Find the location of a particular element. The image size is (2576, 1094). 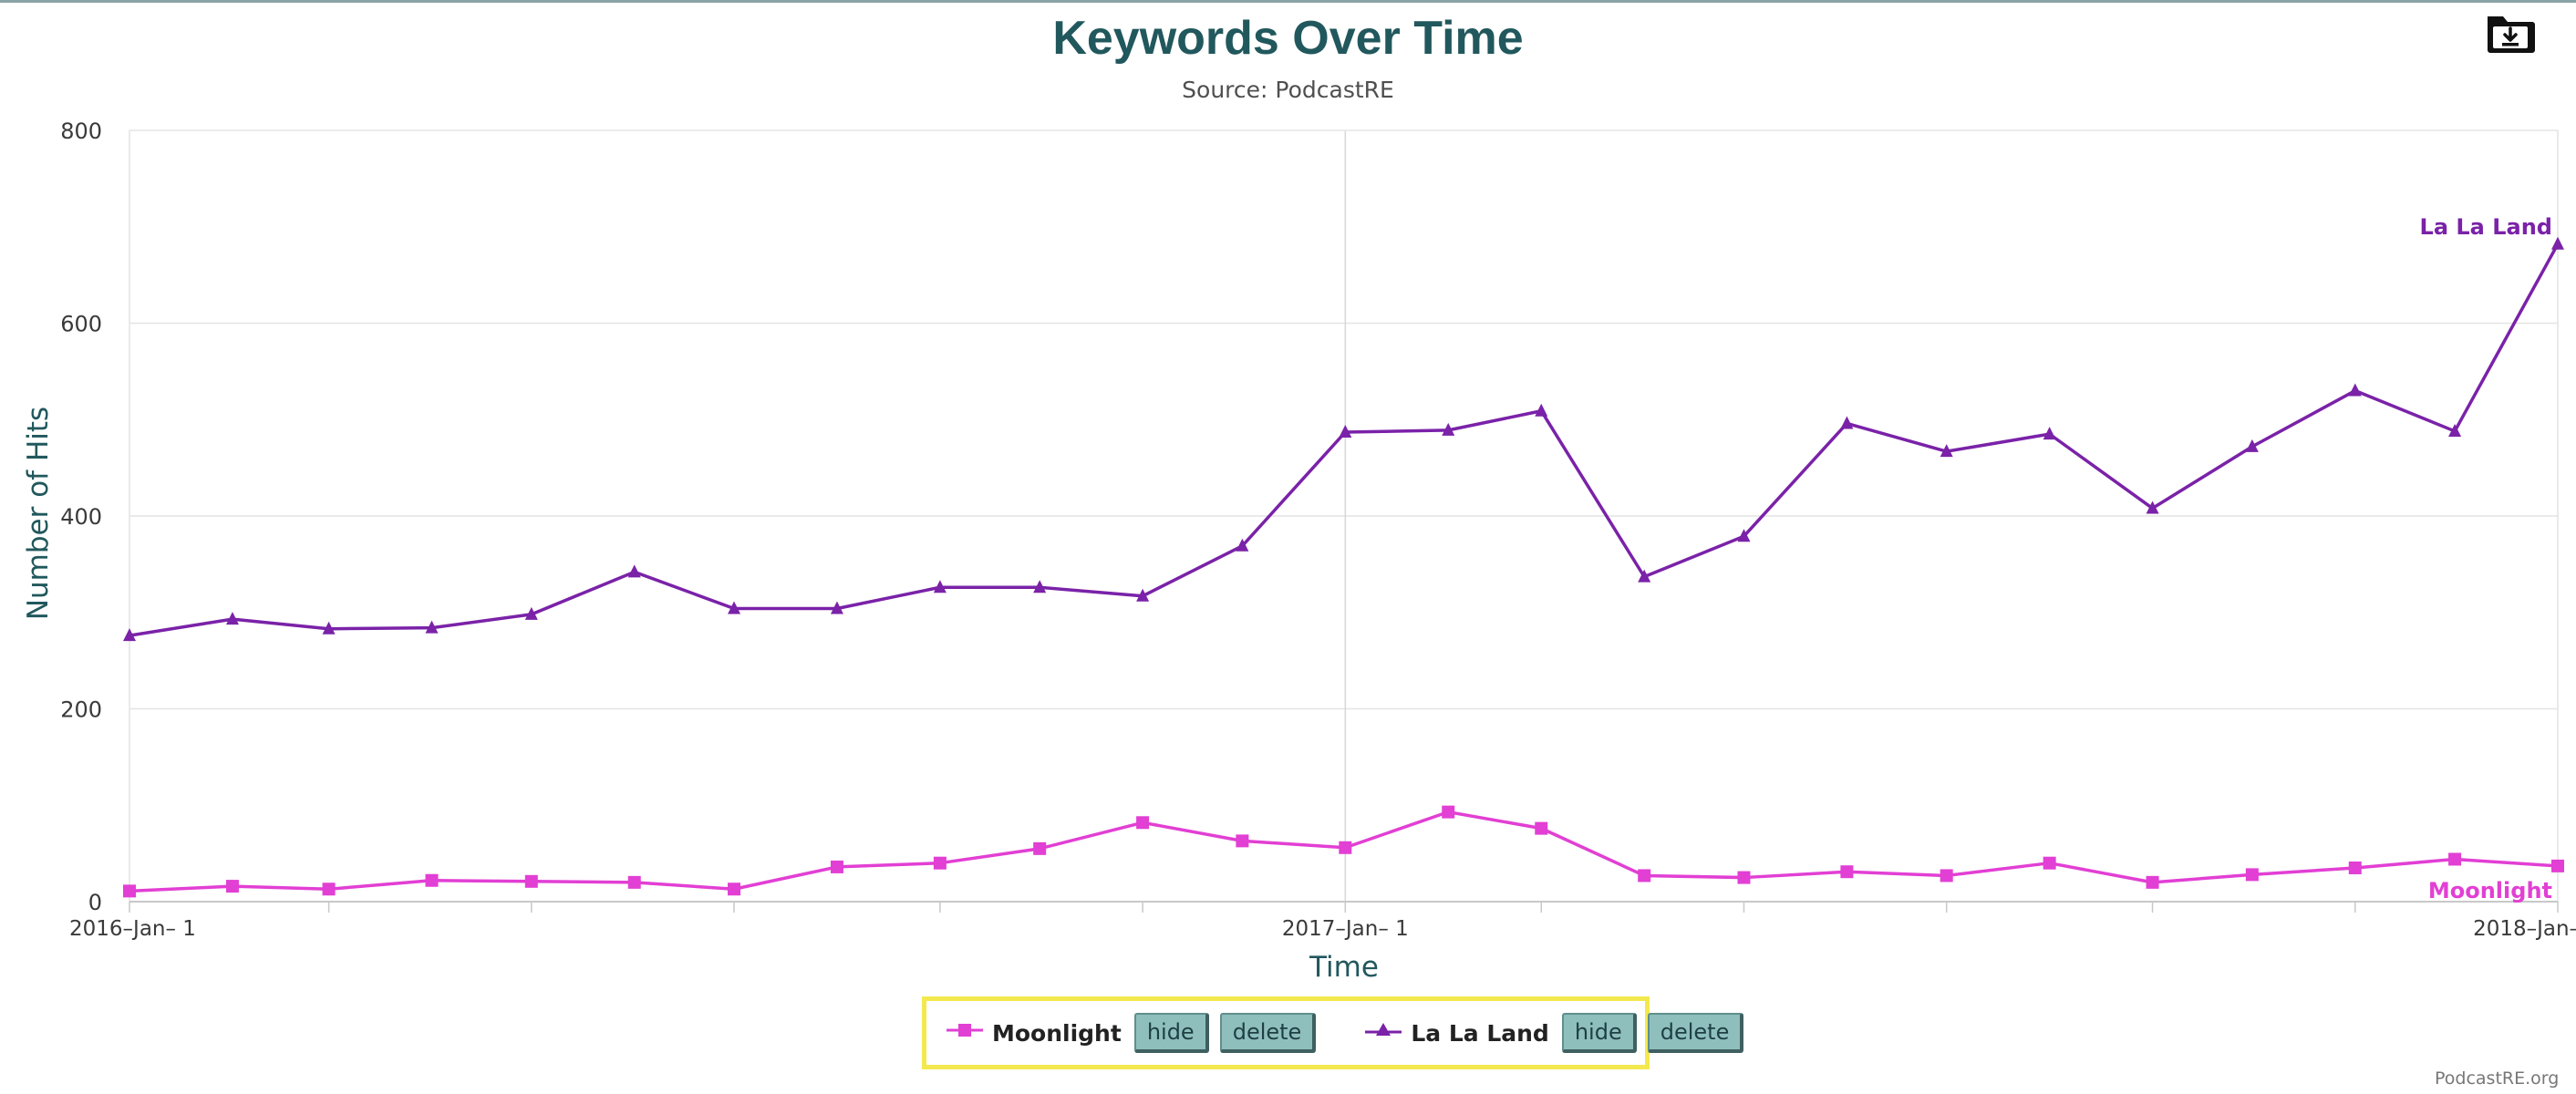

series-end-label: La La Land is located at coordinates (2486, 227).